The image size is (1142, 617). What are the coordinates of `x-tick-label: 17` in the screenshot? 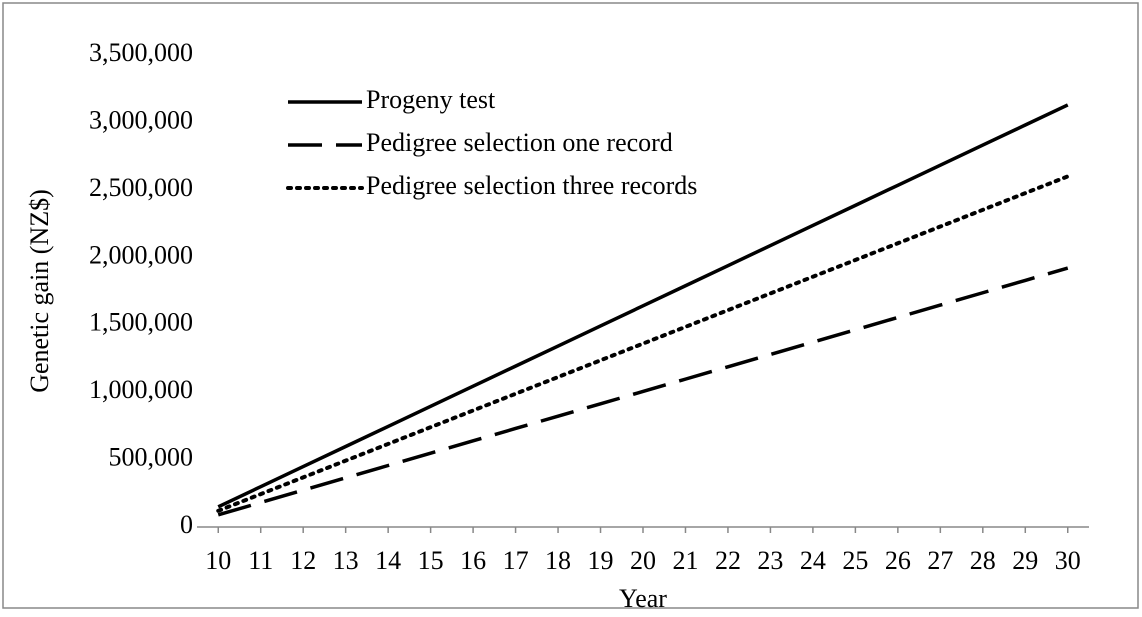 It's located at (516, 560).